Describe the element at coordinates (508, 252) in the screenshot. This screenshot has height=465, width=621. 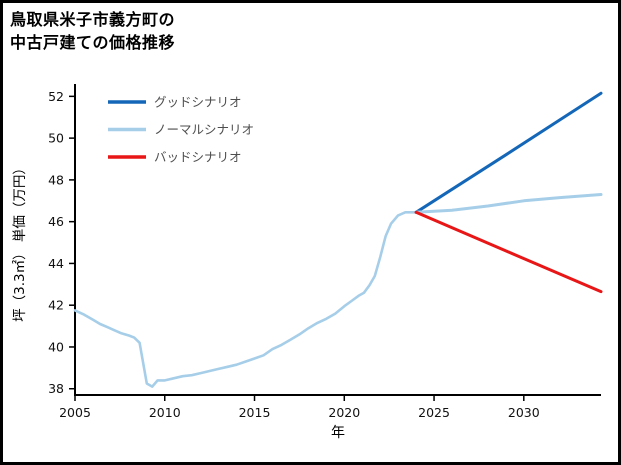
I see `series-bad-scenario-line` at that location.